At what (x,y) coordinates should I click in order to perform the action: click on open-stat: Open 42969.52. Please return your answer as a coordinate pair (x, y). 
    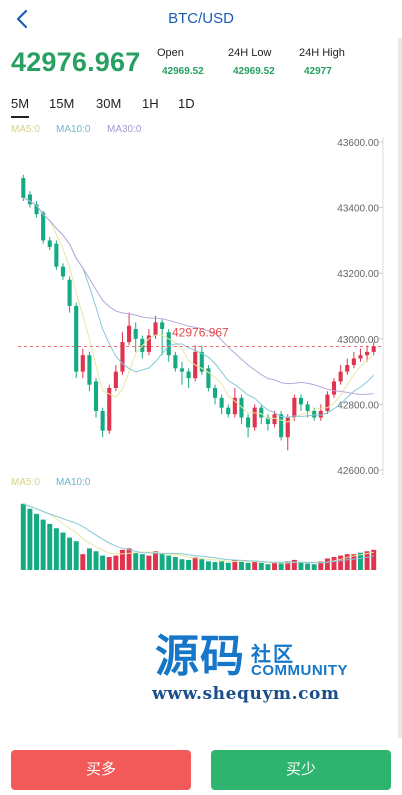
    Looking at the image, I should click on (180, 62).